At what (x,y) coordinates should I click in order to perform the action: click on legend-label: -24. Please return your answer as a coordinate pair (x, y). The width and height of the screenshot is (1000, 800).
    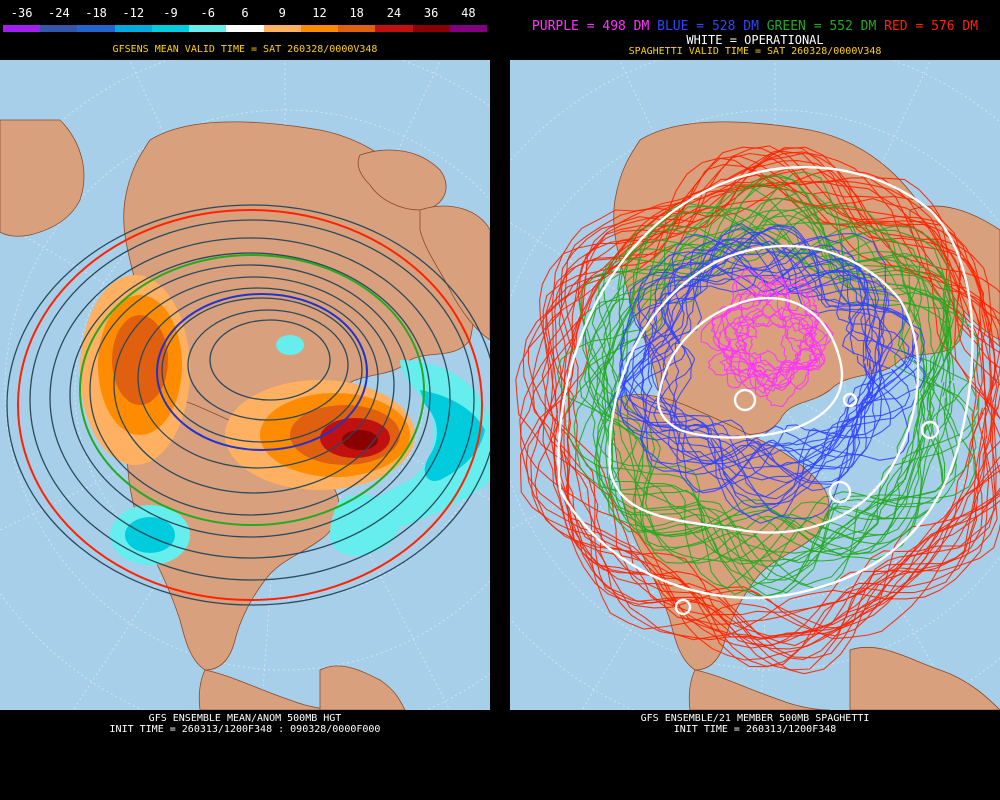
    Looking at the image, I should click on (59, 13).